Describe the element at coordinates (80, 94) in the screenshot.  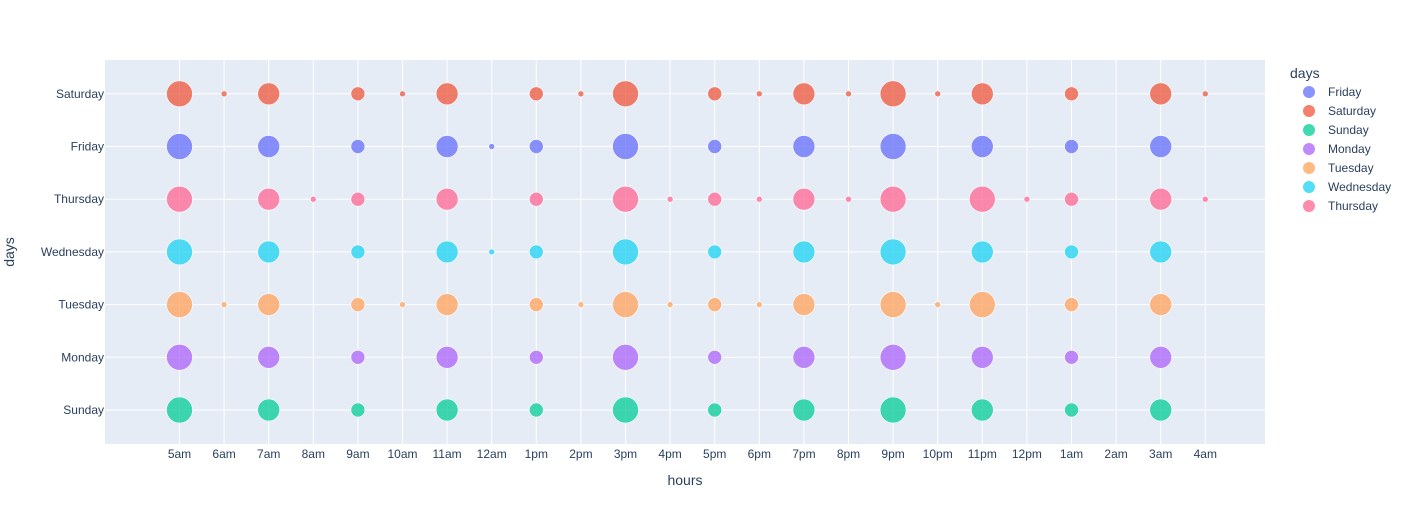
I see `y-tick-label: Saturday` at that location.